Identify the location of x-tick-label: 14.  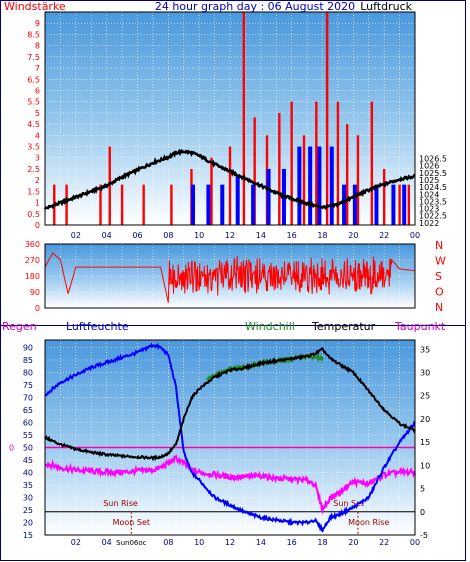
(261, 542).